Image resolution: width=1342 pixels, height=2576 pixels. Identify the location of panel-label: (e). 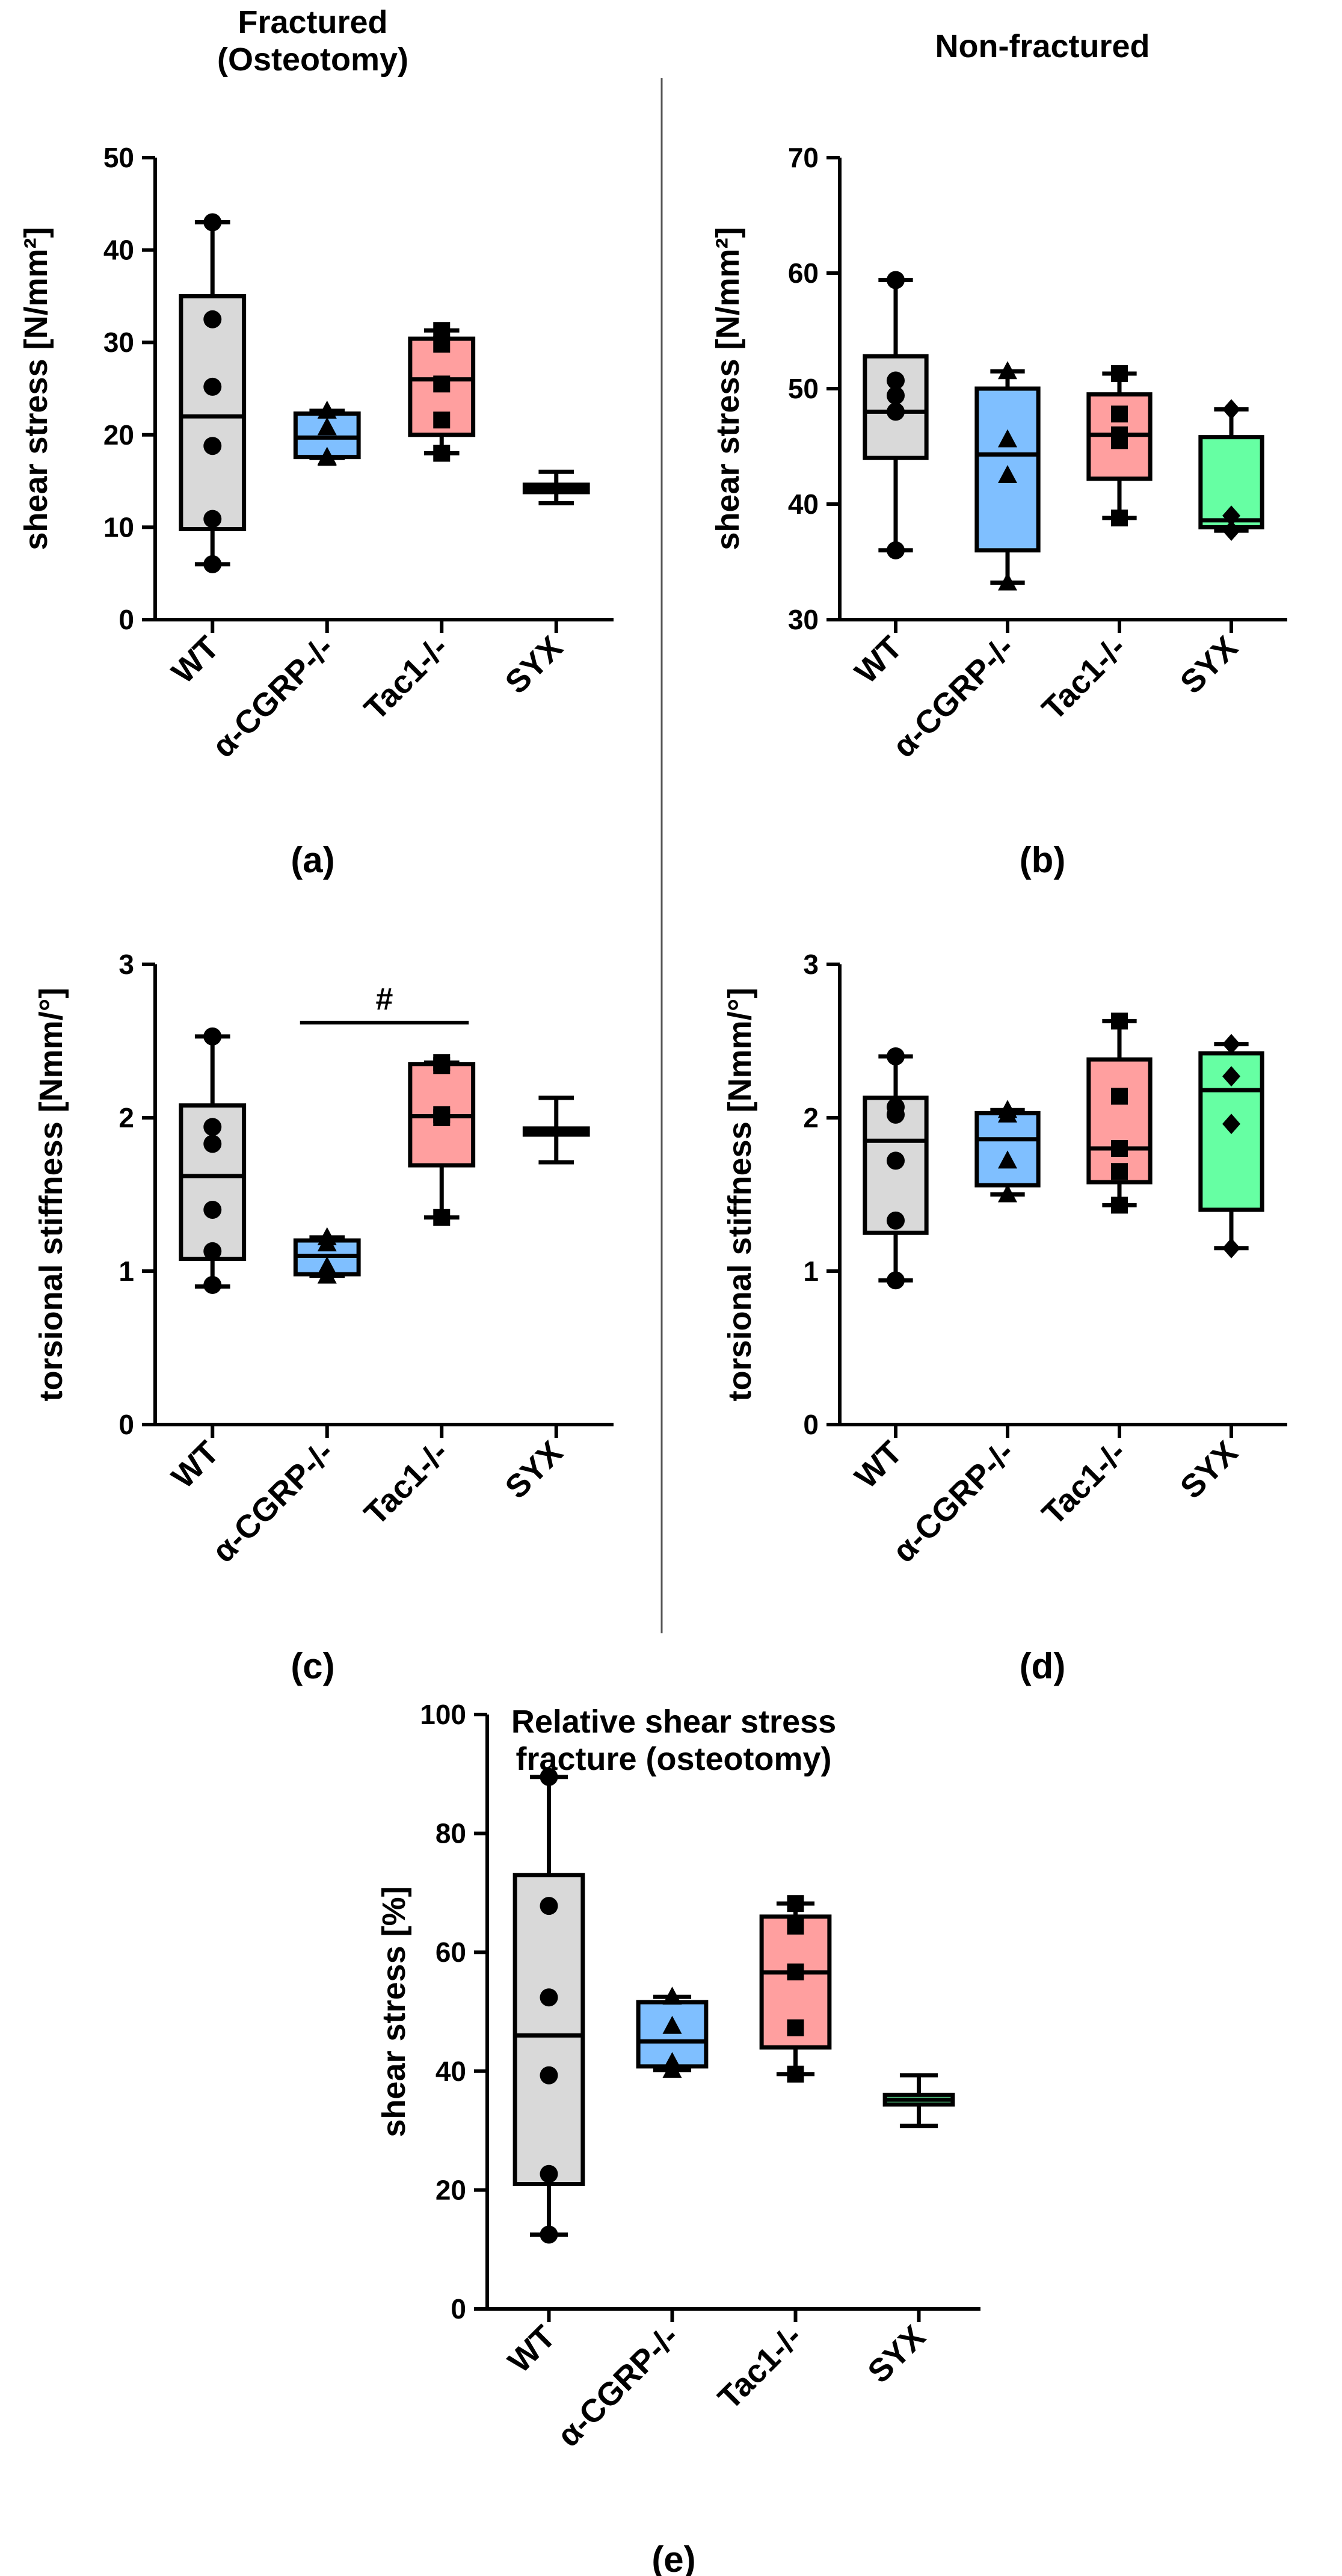
(673, 2557).